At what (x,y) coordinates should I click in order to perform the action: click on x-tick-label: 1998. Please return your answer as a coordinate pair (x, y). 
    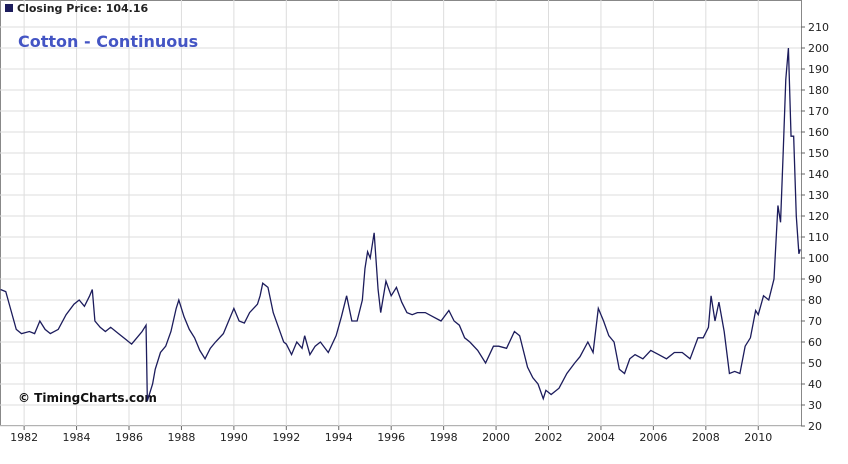
    Looking at the image, I should click on (444, 437).